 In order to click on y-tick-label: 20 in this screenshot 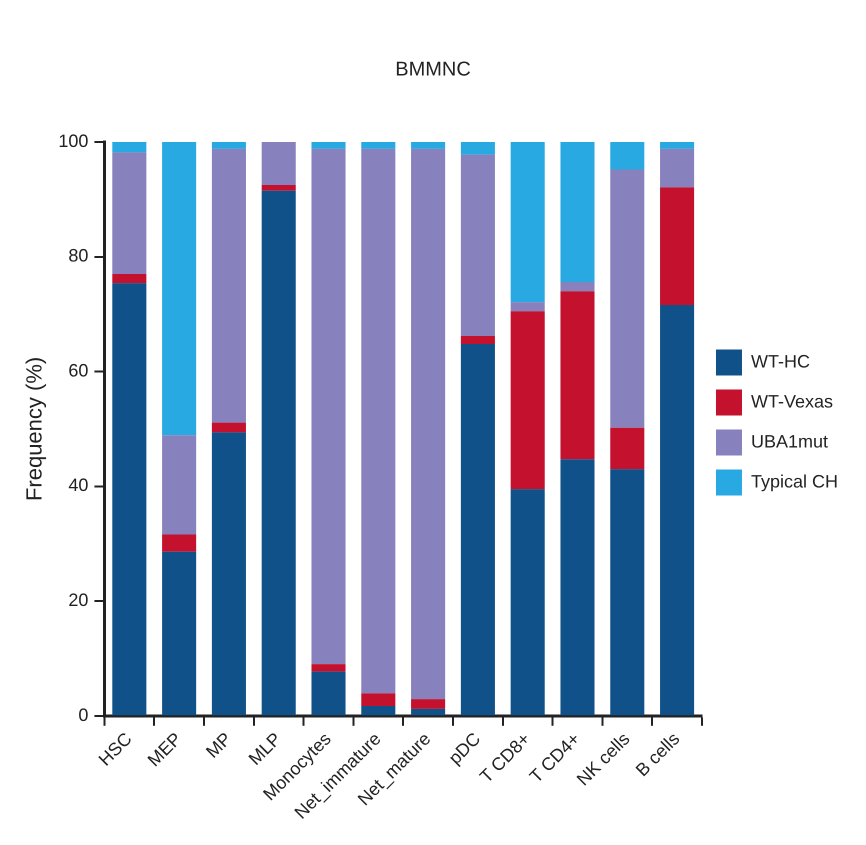, I will do `click(78, 600)`.